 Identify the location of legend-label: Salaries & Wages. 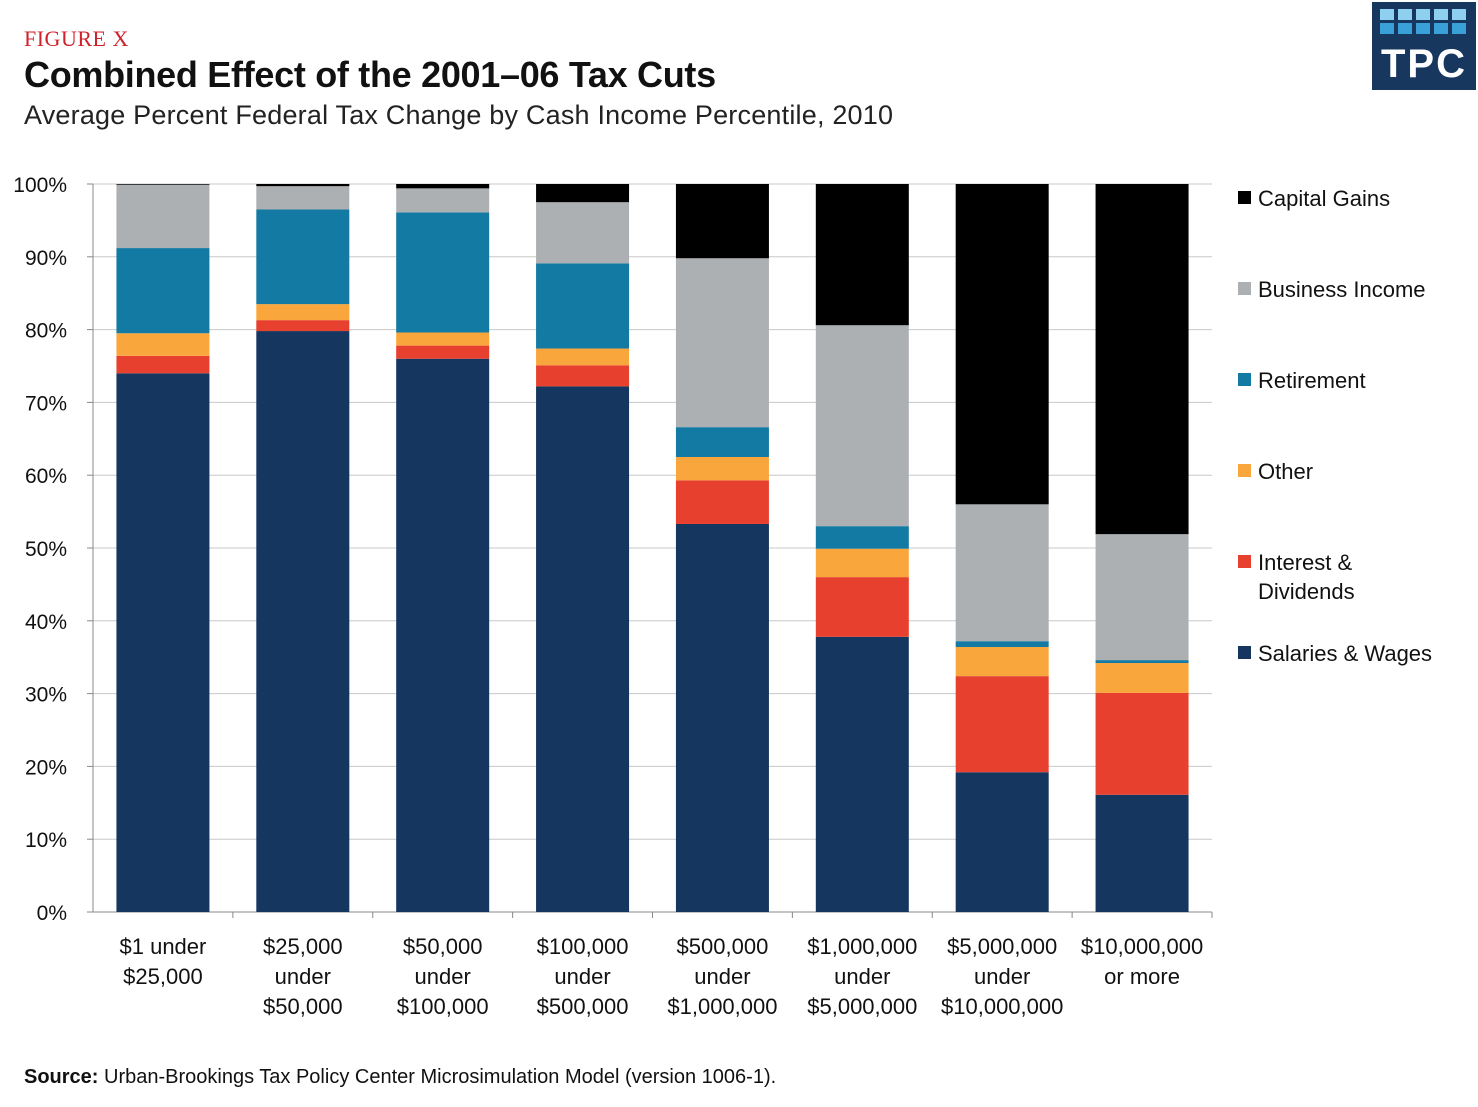
(1345, 653).